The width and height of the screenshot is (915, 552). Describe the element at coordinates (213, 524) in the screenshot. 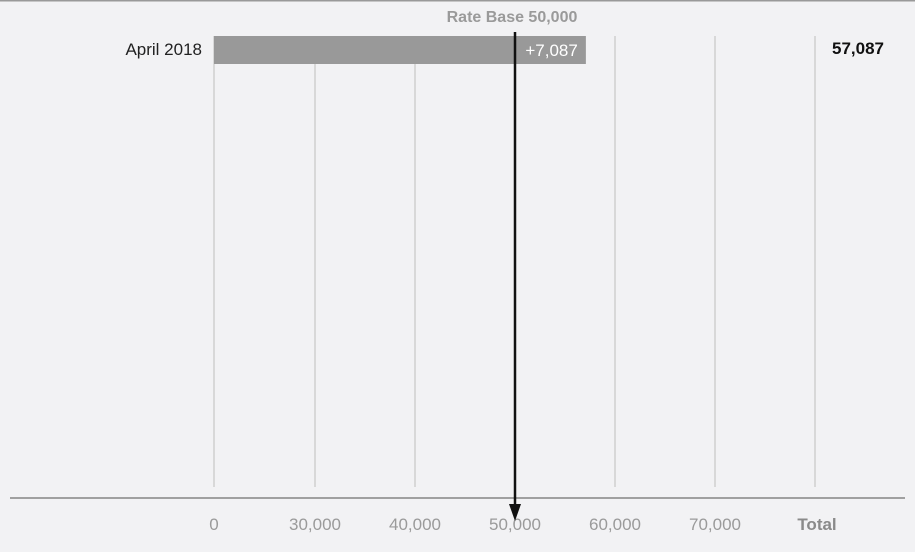

I see `x-tick-label-0: 0` at that location.